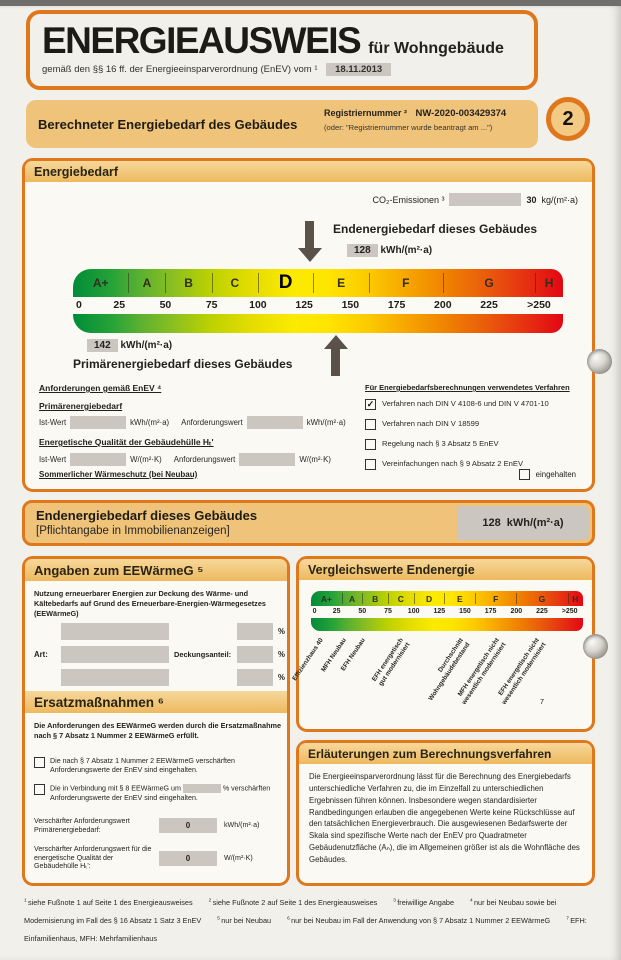 Image resolution: width=621 pixels, height=960 pixels. What do you see at coordinates (539, 305) in the screenshot?
I see `tick->250: >250` at bounding box center [539, 305].